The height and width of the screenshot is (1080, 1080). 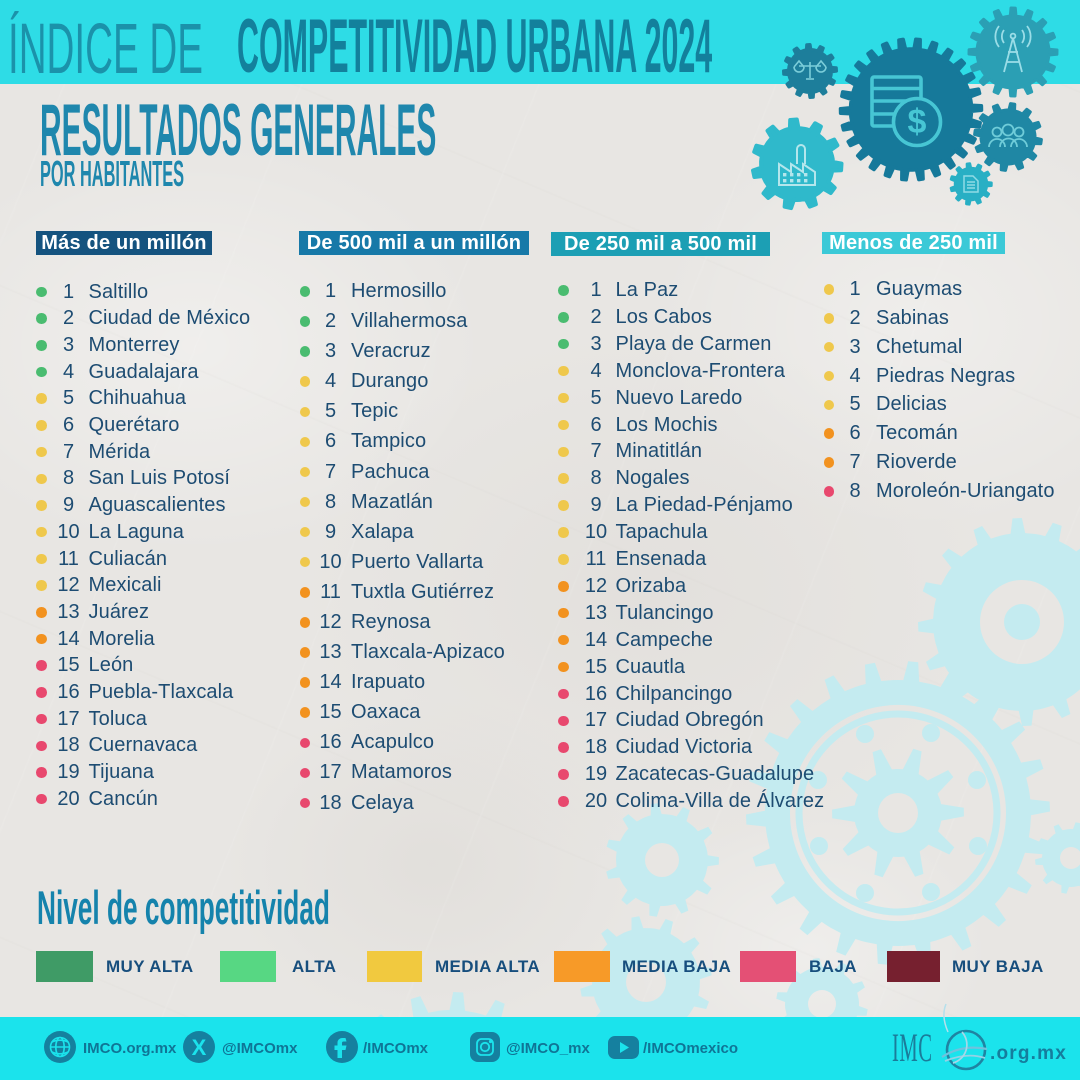 What do you see at coordinates (199, 1047) in the screenshot?
I see `svg-text: X` at bounding box center [199, 1047].